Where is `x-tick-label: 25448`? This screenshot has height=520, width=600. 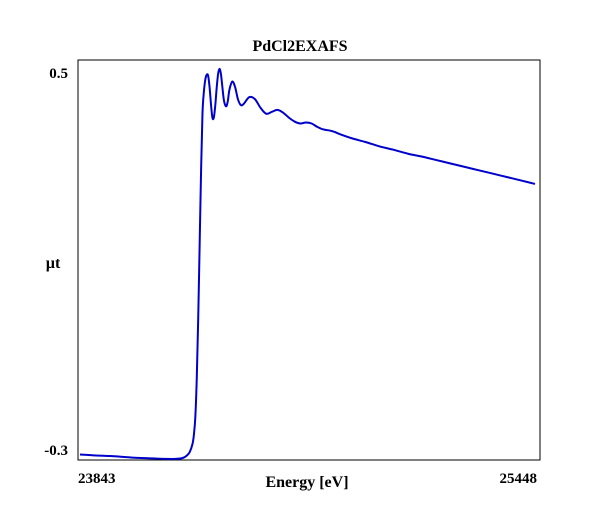
x-tick-label: 25448 is located at coordinates (519, 479).